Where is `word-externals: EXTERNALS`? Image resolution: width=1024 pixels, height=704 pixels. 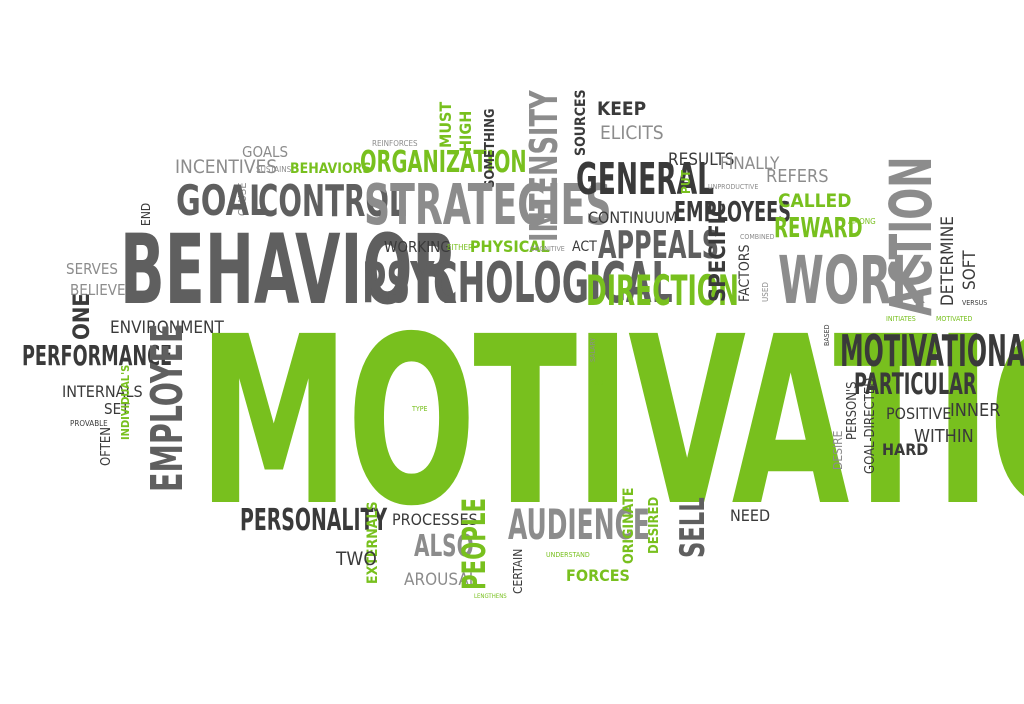 word-externals: EXTERNALS is located at coordinates (373, 542).